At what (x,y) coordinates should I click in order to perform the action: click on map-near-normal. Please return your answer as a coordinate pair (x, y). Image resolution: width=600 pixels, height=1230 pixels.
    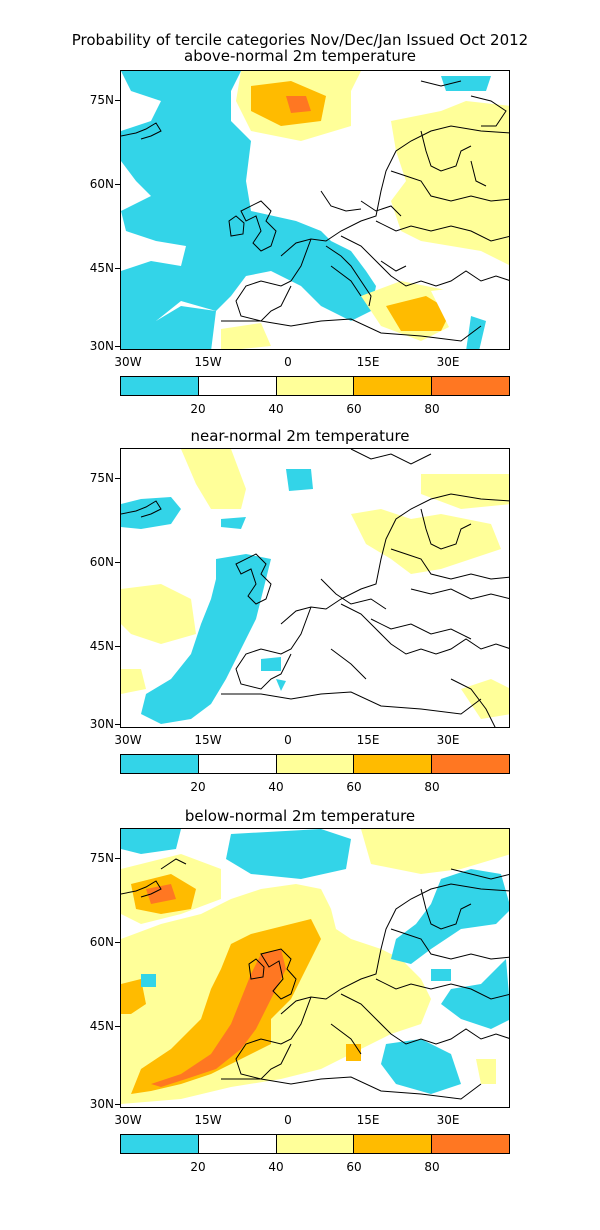
    Looking at the image, I should click on (315, 588).